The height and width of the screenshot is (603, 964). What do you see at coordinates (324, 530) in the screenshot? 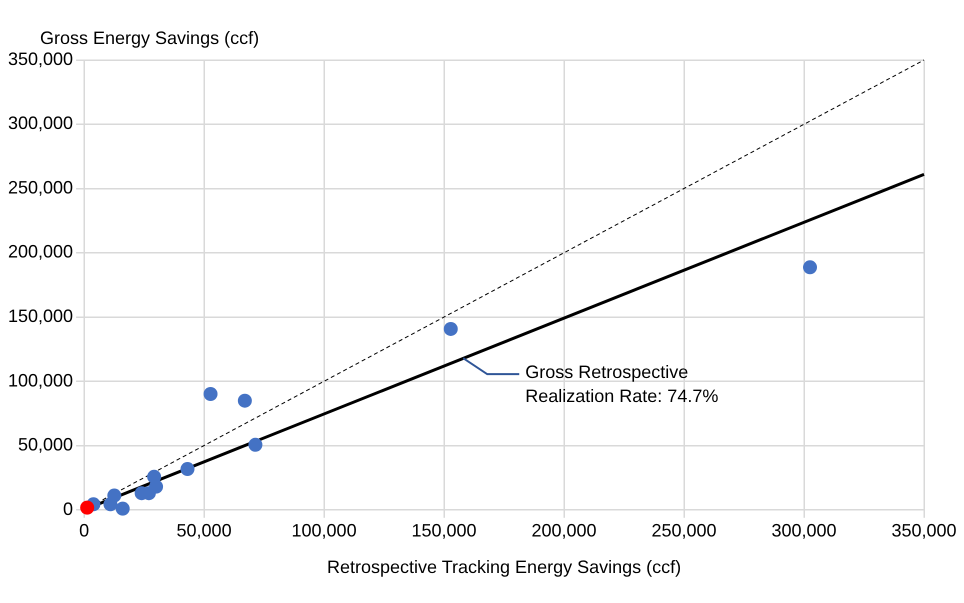
I see `x-tick-label: 100,000` at bounding box center [324, 530].